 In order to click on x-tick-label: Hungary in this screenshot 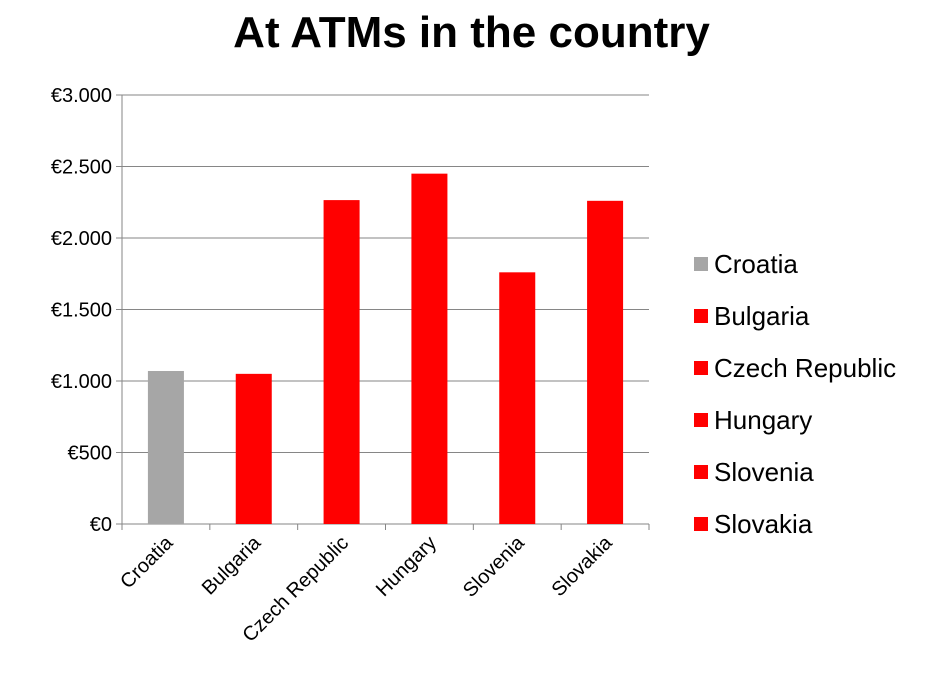, I will do `click(406, 566)`.